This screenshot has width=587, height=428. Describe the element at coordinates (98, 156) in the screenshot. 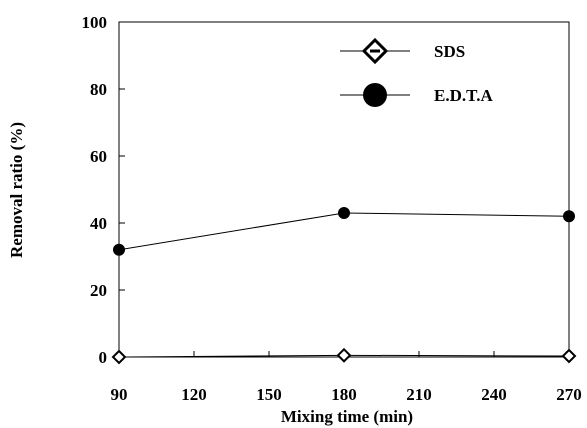

I see `y-tick-label: 60` at that location.